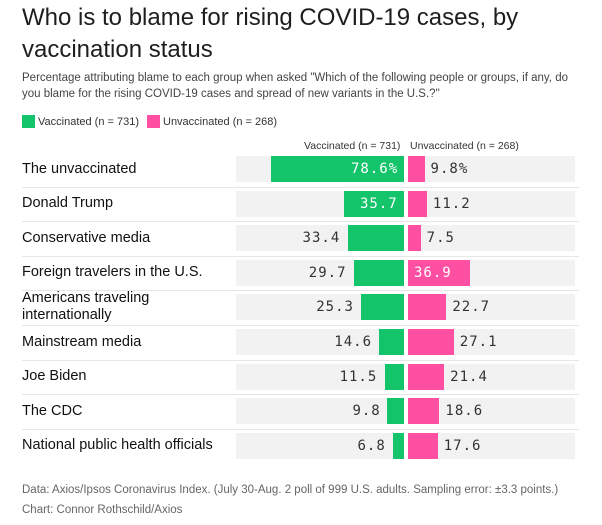 The width and height of the screenshot is (602, 525). What do you see at coordinates (379, 203) in the screenshot?
I see `value-label-vaccinated: 35.7` at bounding box center [379, 203].